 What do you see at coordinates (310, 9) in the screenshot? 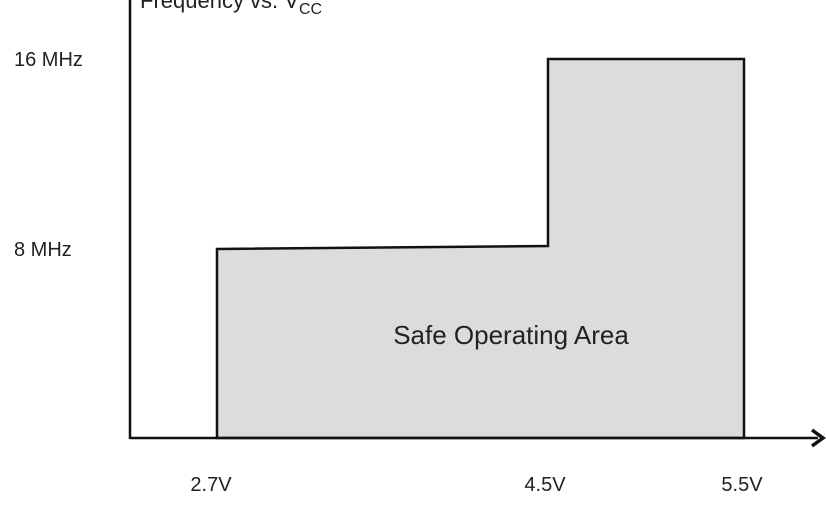
I see `diagram-title-subscript: CC` at bounding box center [310, 9].